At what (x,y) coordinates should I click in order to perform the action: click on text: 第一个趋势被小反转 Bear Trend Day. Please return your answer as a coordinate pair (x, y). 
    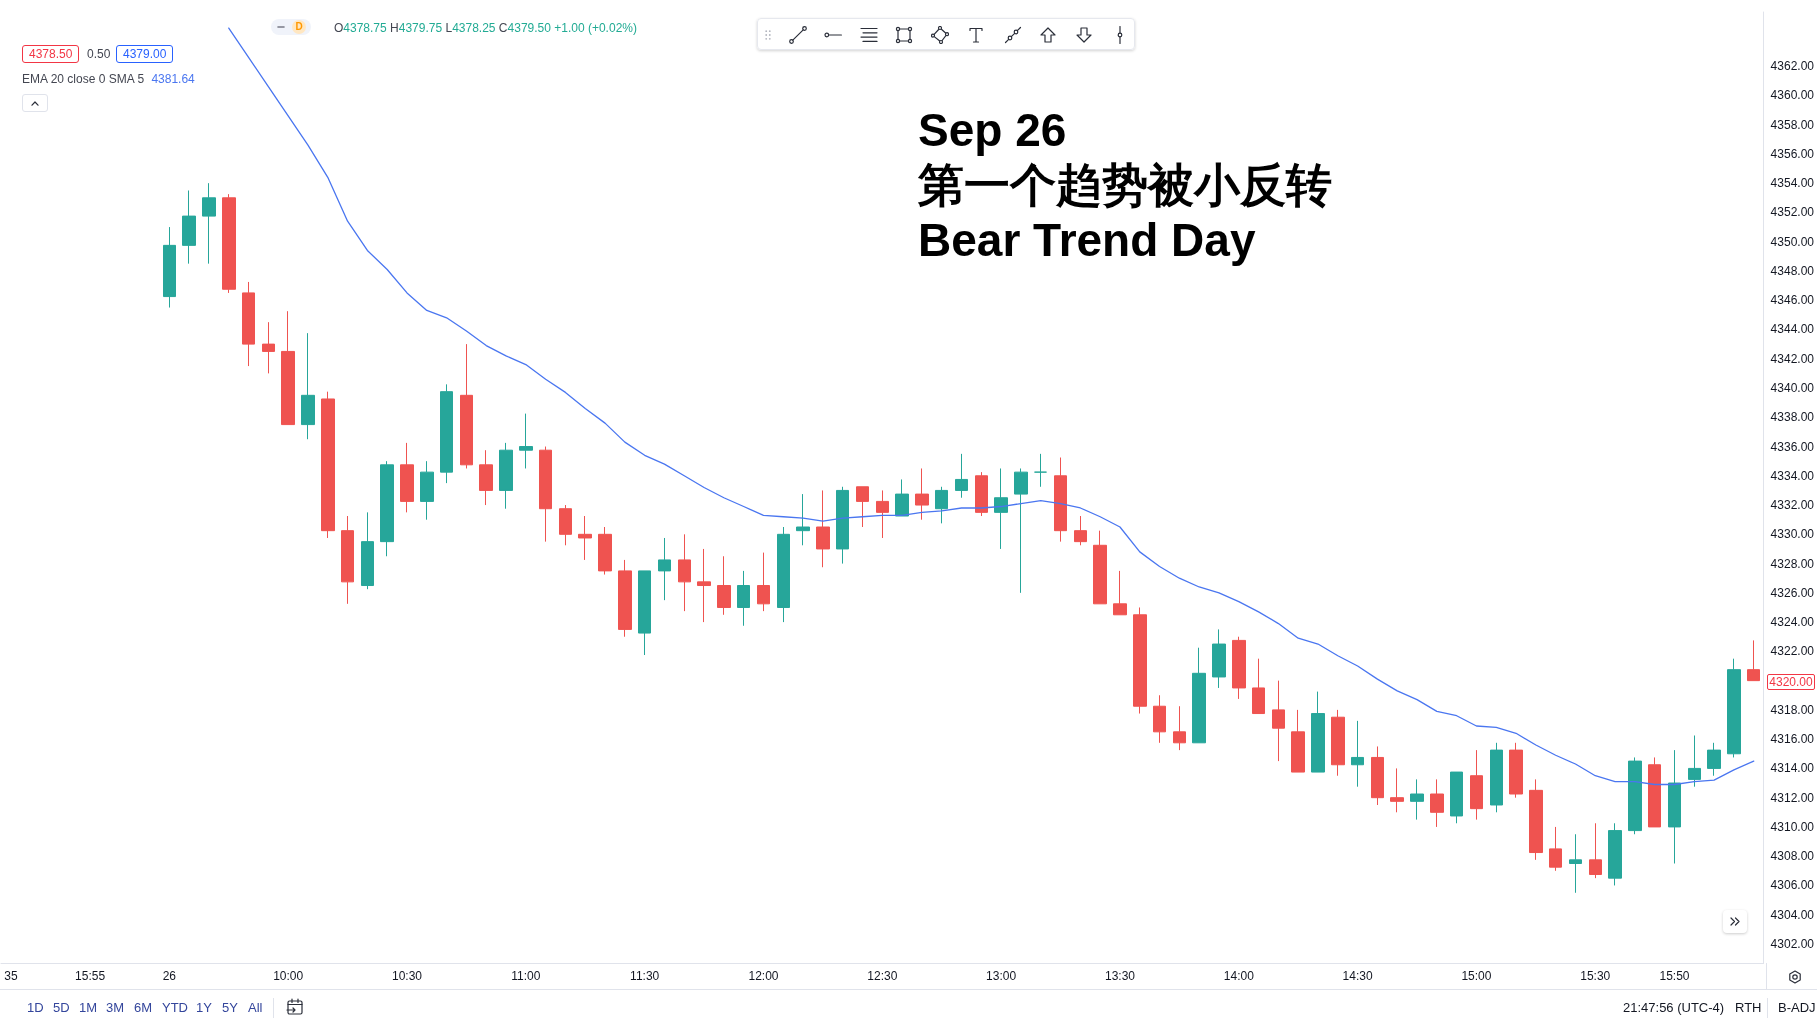
    Looking at the image, I should click on (1124, 212).